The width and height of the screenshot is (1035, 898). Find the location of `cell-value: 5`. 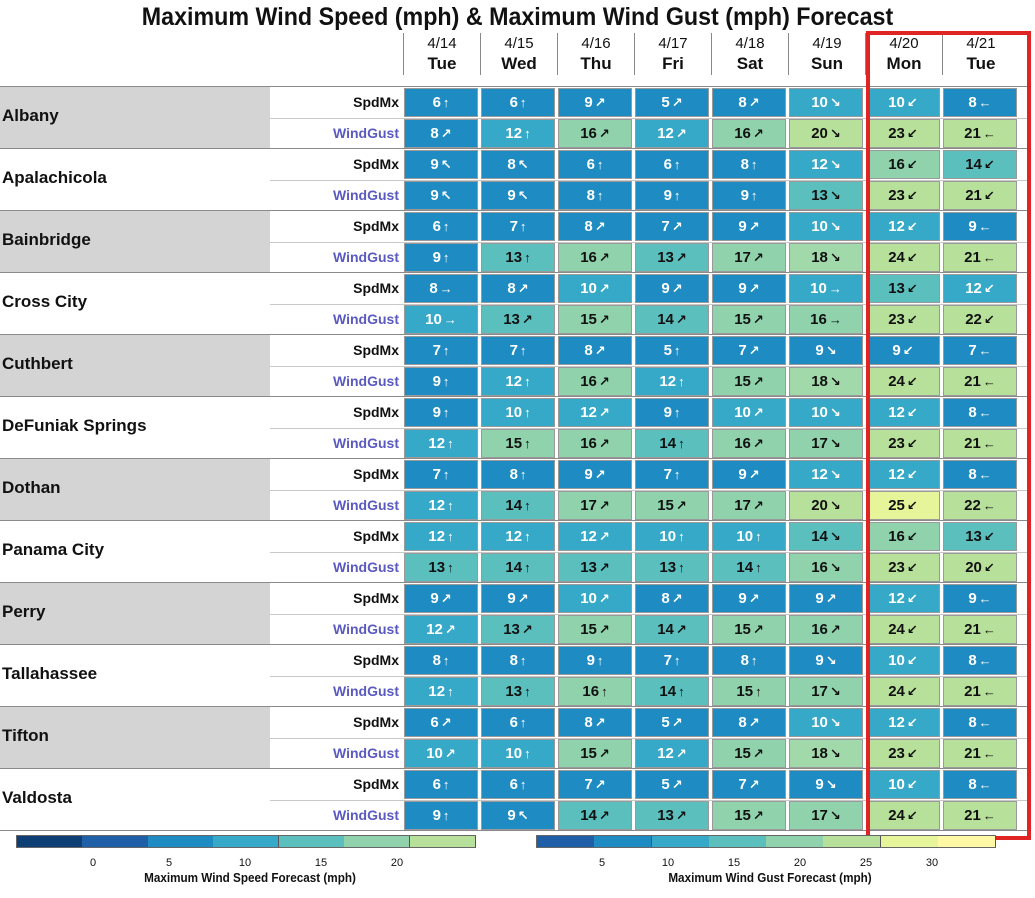

cell-value: 5 is located at coordinates (665, 102).